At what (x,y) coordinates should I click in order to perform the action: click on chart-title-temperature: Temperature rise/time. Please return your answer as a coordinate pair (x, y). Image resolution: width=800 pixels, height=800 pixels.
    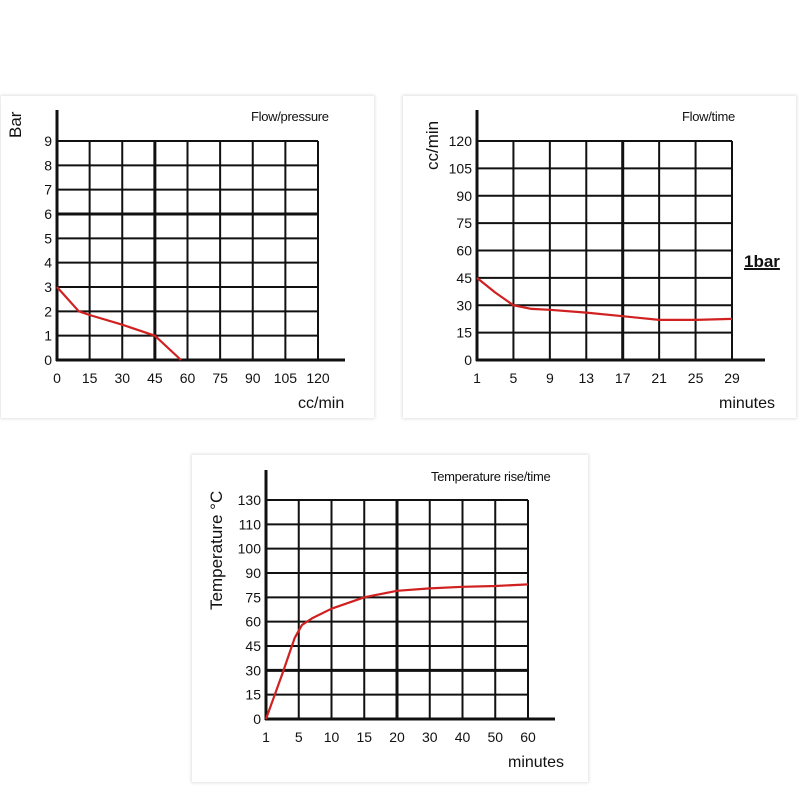
    Looking at the image, I should click on (491, 476).